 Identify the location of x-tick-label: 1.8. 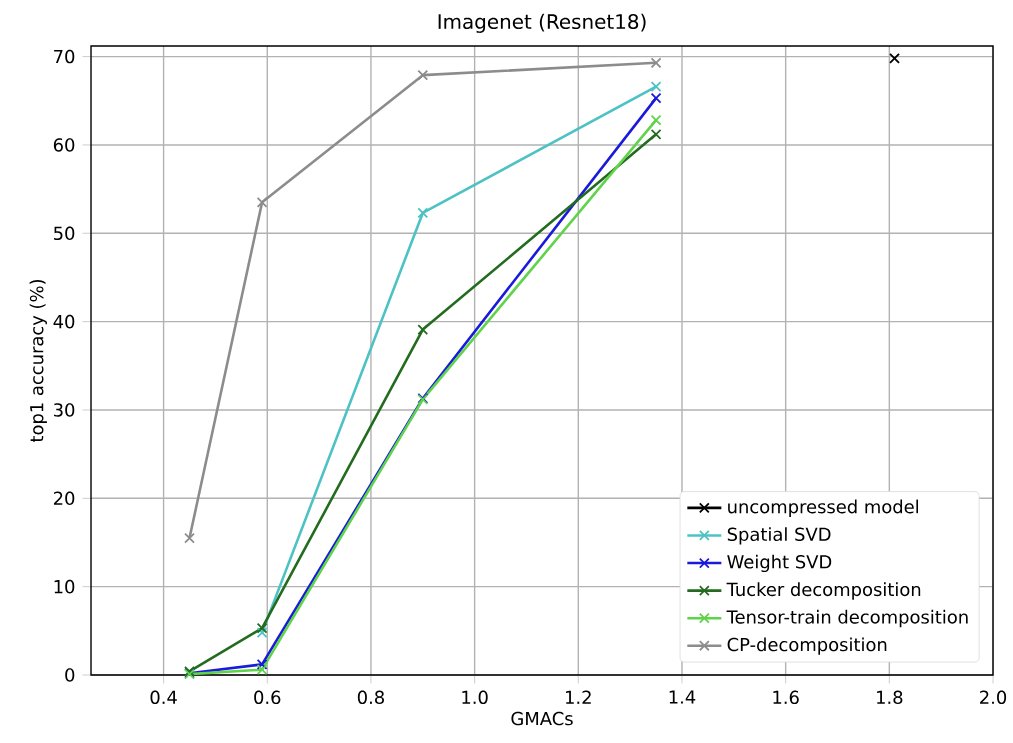
(890, 697).